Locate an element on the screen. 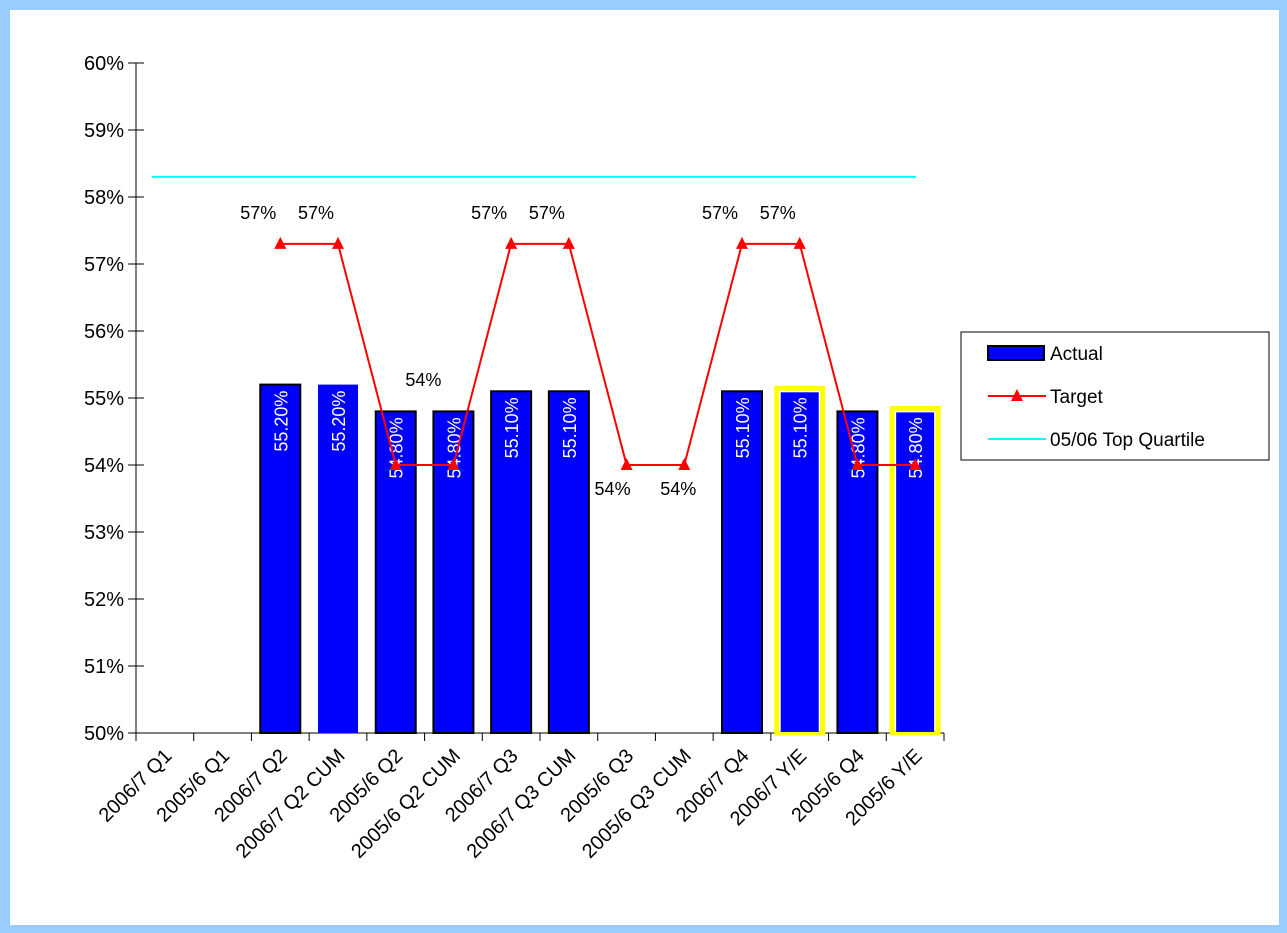 This screenshot has width=1287, height=933. y-tick-label: 51% is located at coordinates (104, 667).